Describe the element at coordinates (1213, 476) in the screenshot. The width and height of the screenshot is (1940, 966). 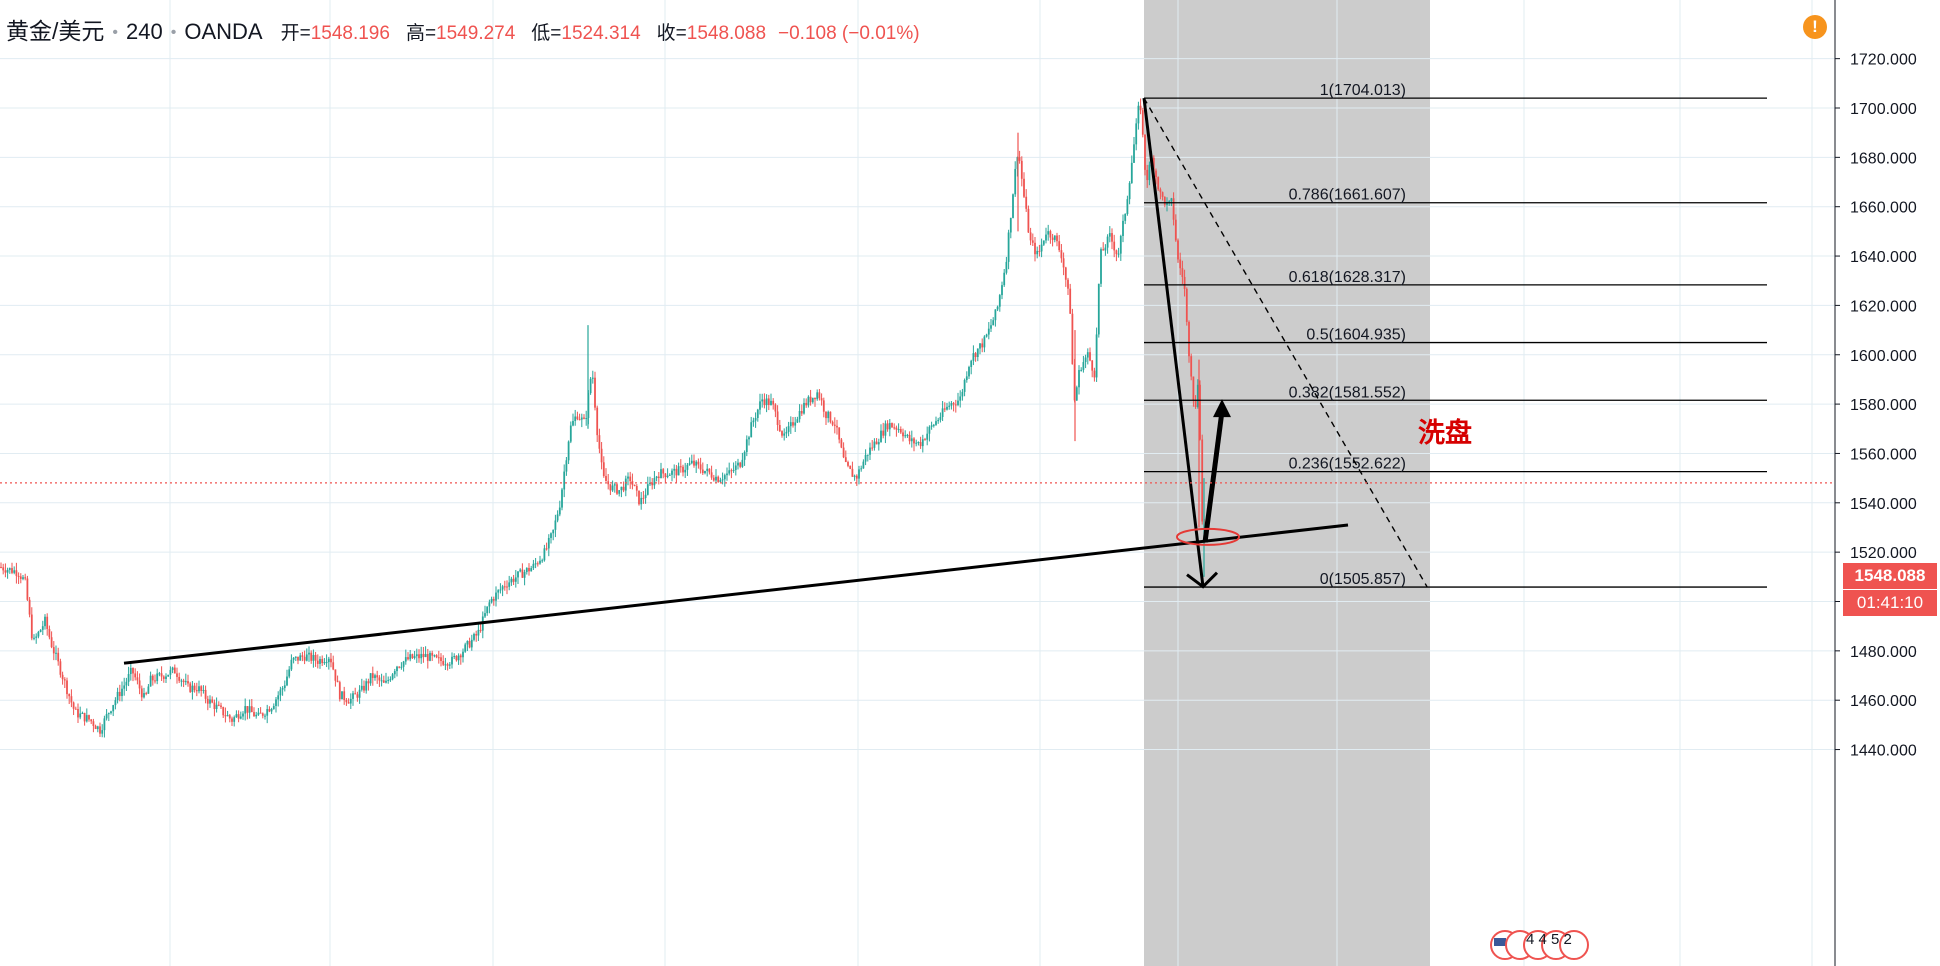
I see `up-arrow-line` at that location.